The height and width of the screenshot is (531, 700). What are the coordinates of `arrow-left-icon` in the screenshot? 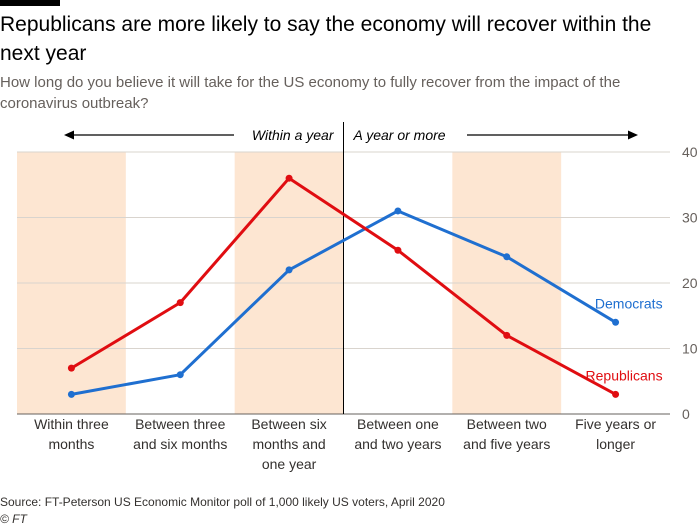 It's located at (69, 135).